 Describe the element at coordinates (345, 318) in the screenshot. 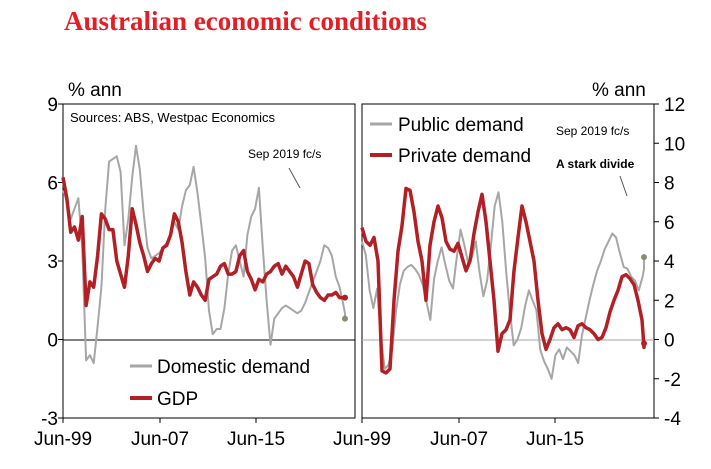

I see `domestic-demand-forecast-marker` at that location.